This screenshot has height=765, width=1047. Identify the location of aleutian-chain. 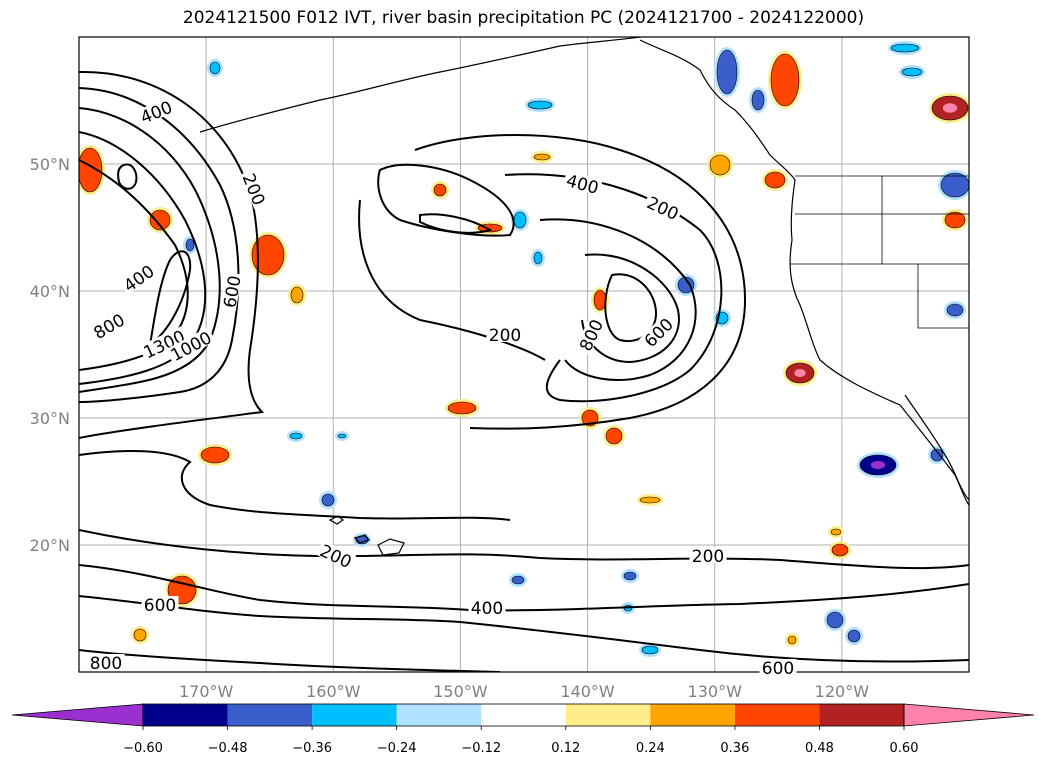
(420, 85).